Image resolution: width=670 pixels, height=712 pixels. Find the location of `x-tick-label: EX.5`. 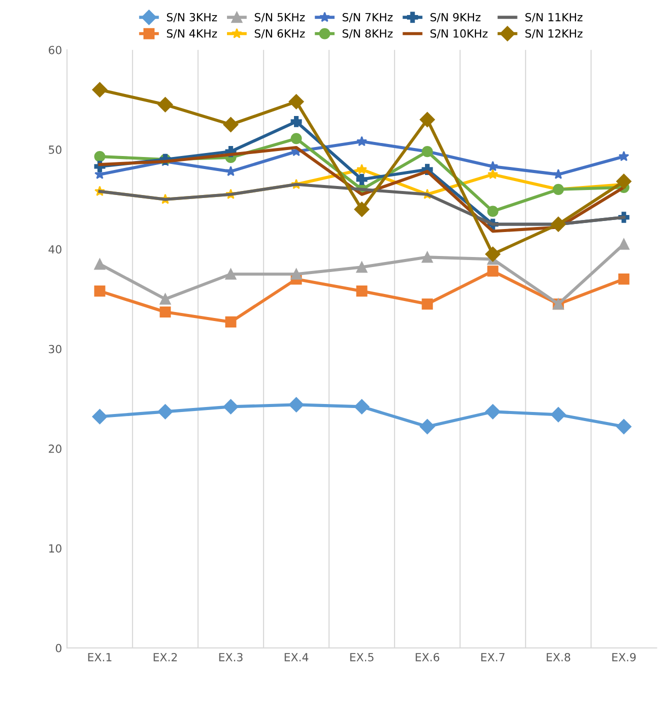

x-tick-label: EX.5 is located at coordinates (362, 657).